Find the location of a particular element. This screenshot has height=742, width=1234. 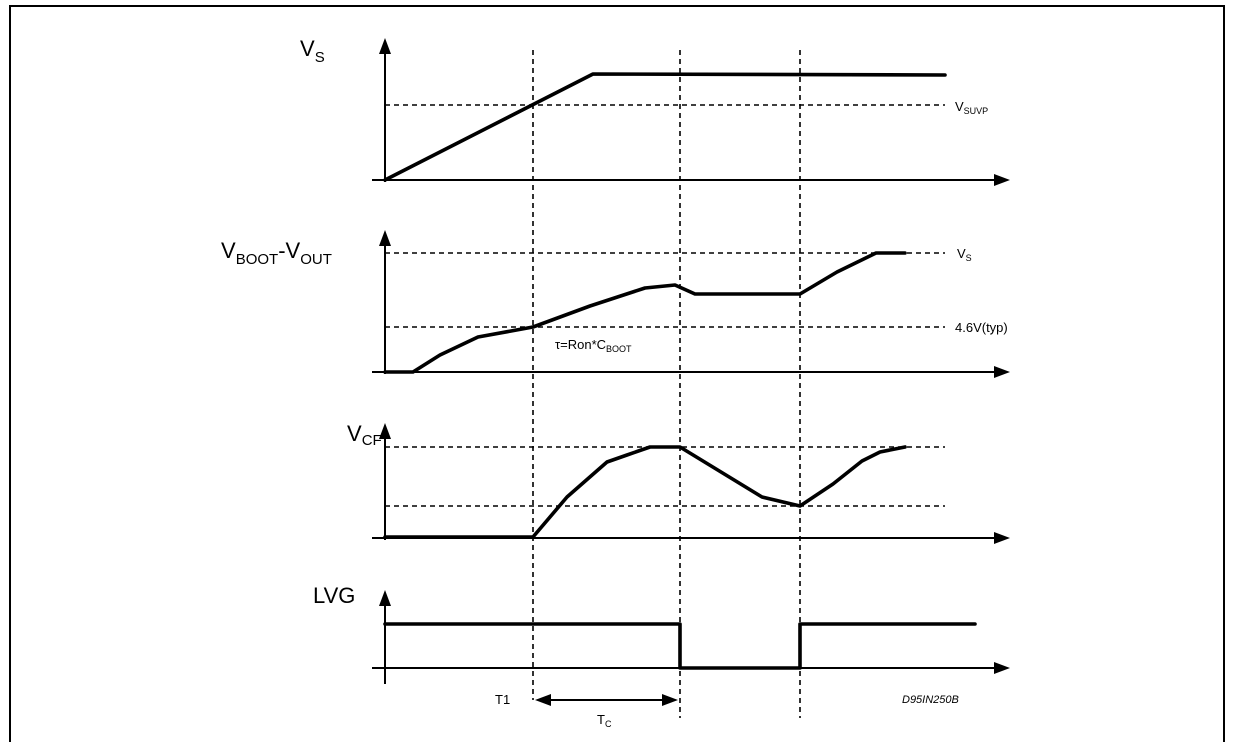

tau-annotation: τ=Ron*CBOOT is located at coordinates (593, 345).